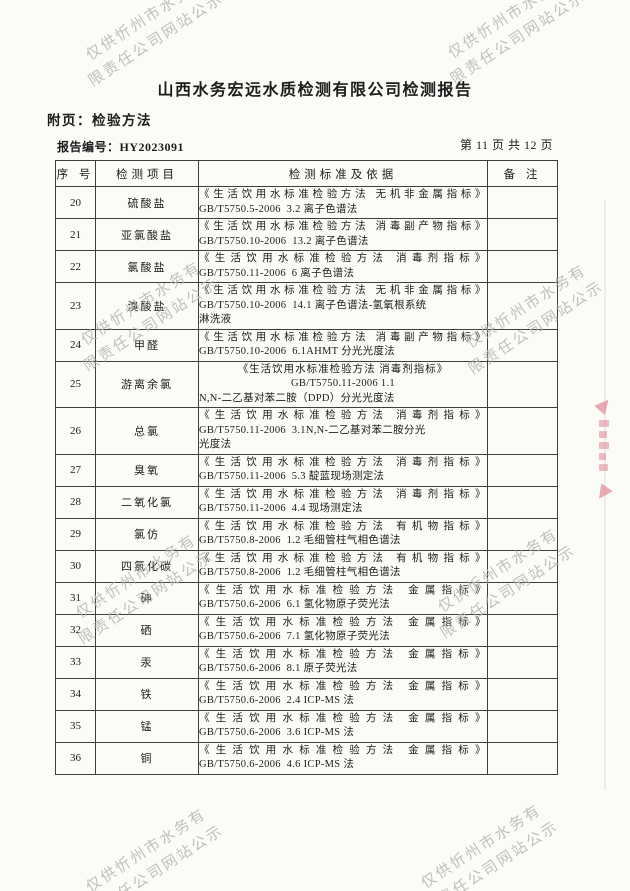 Image resolution: width=630 pixels, height=891 pixels. I want to click on standard-method-line: GB/T5750.11-2006 4.4 现场测定法, so click(281, 508).